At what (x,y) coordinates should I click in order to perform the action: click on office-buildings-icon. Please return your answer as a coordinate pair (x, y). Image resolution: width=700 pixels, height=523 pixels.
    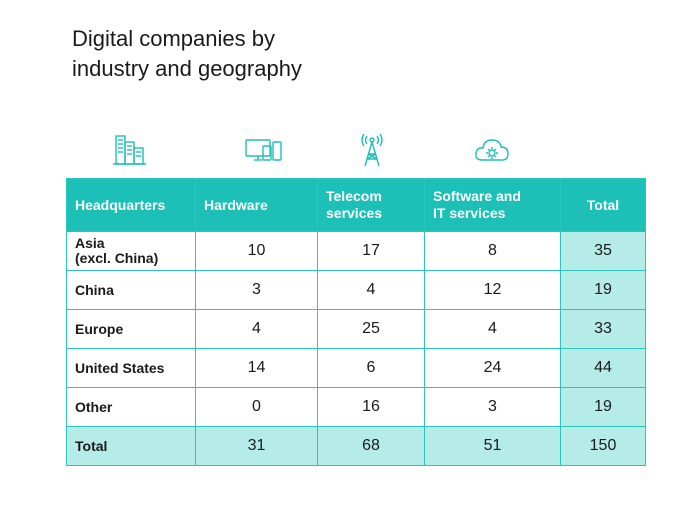
    Looking at the image, I should click on (130, 150).